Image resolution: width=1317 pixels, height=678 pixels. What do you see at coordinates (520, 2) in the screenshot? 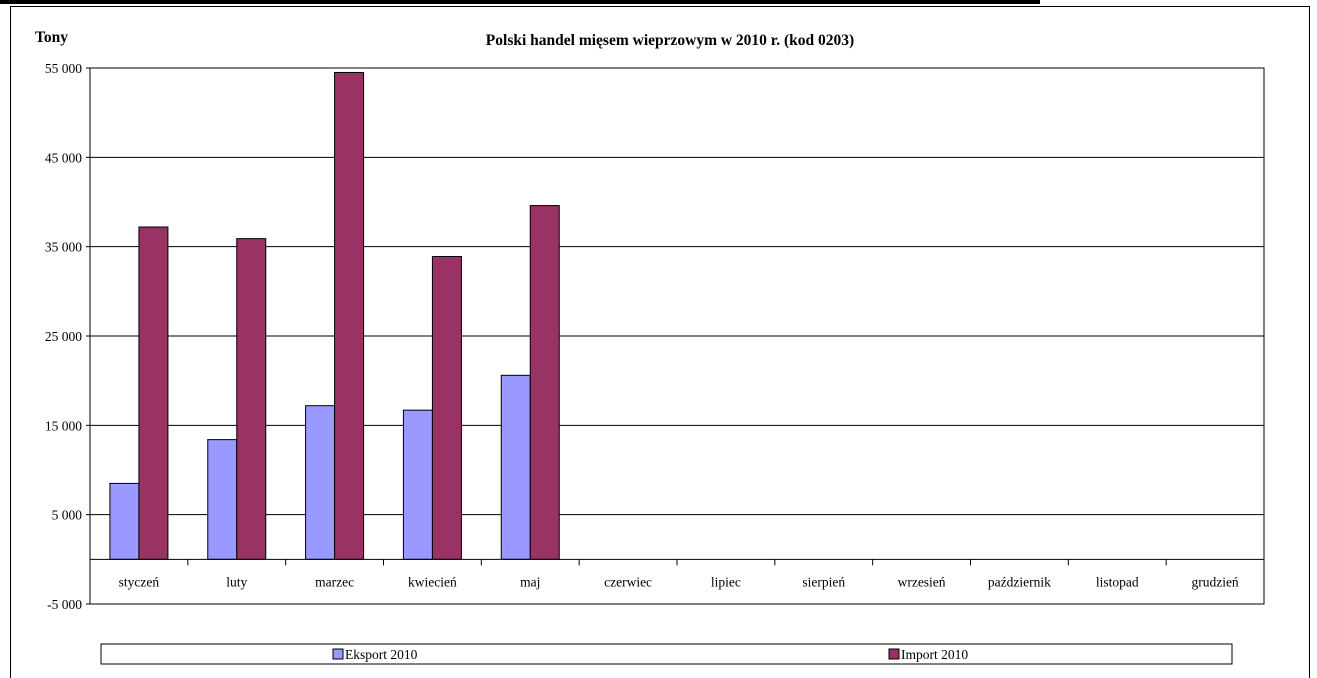
I see `top-rule` at bounding box center [520, 2].